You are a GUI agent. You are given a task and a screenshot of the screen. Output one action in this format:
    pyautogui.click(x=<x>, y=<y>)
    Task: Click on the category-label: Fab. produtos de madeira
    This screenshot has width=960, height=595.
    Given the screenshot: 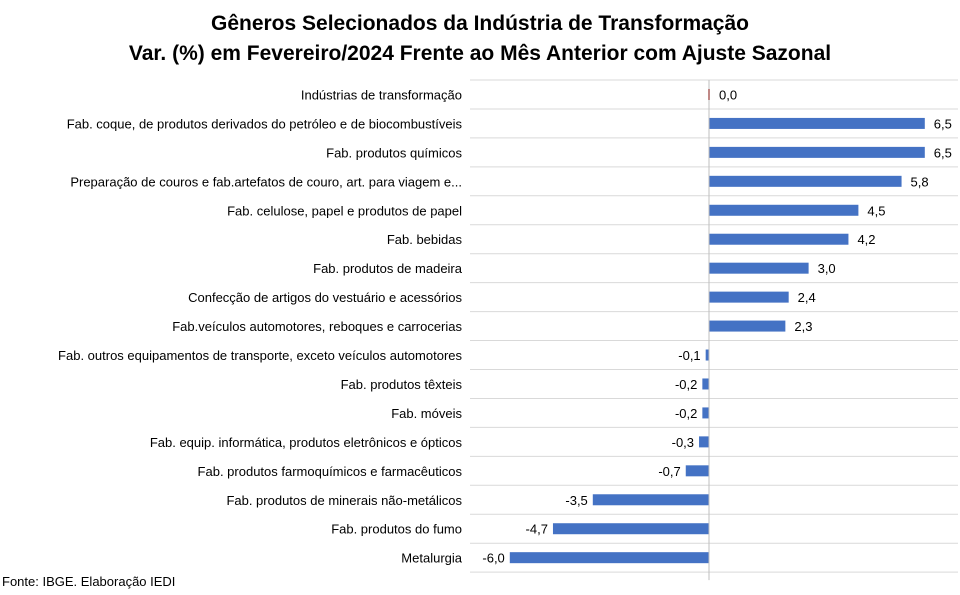 What is the action you would take?
    pyautogui.click(x=388, y=268)
    